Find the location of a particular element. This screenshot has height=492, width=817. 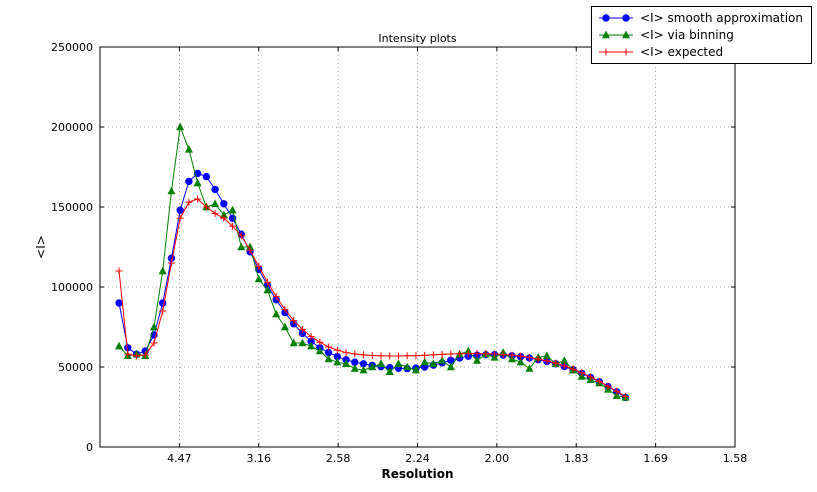

svg-text: 2.24 is located at coordinates (417, 458).